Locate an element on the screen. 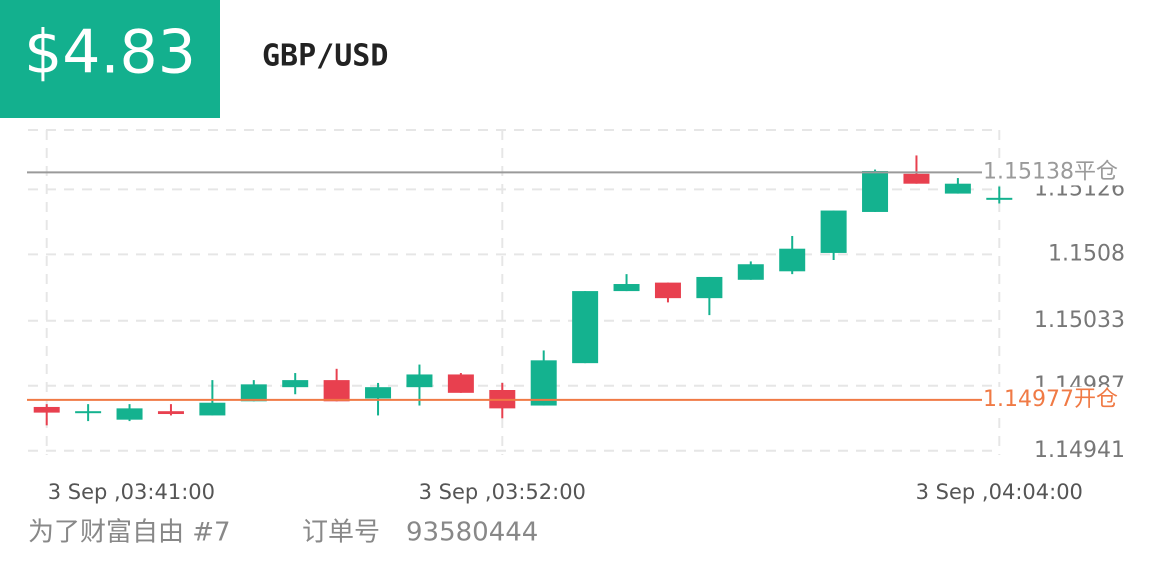 The width and height of the screenshot is (1168, 584). y-tick-label: 1.14941 is located at coordinates (1079, 450).